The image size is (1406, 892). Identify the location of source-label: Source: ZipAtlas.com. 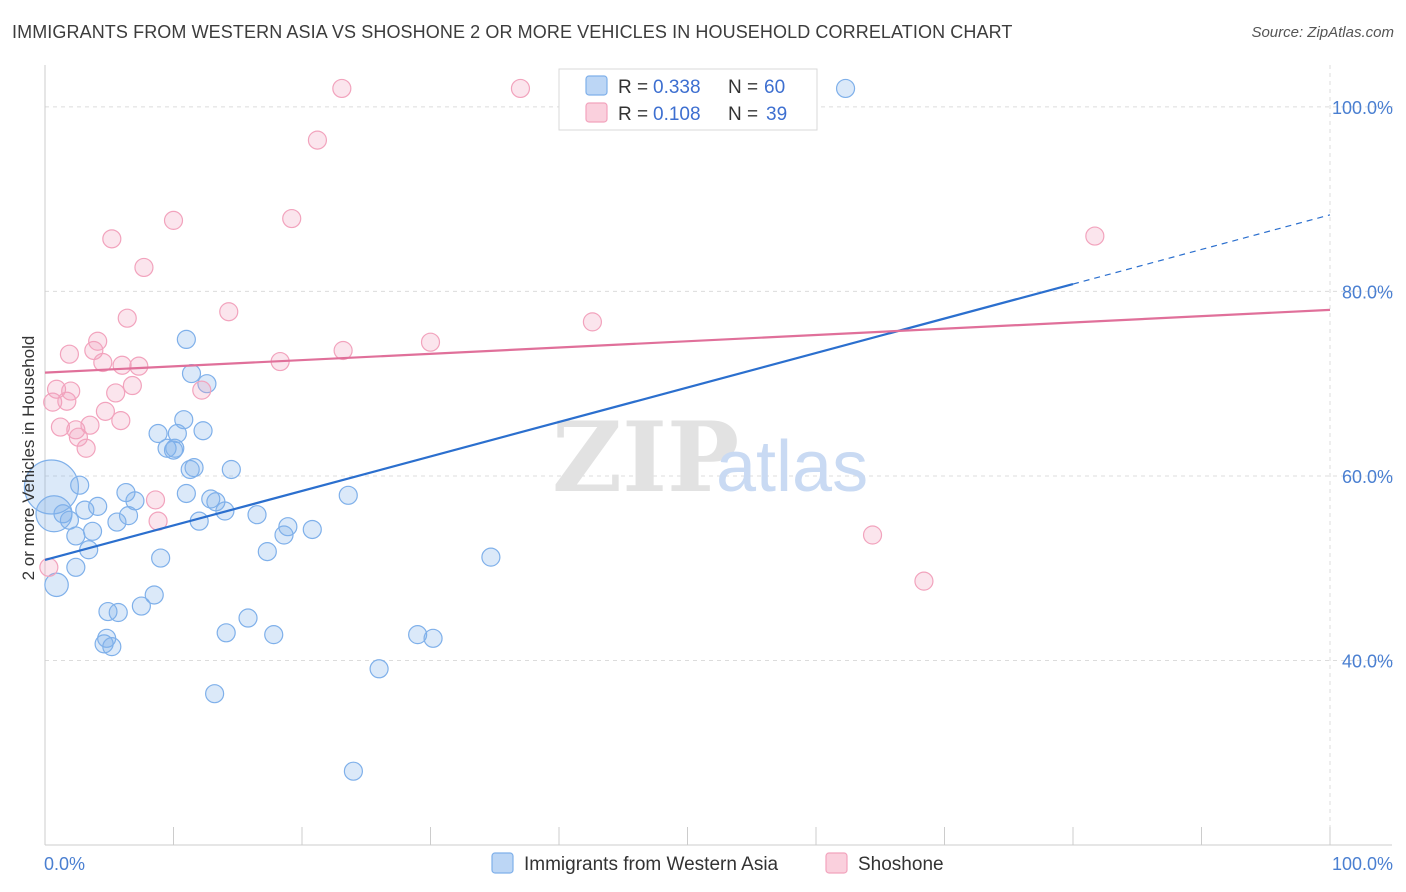
(1322, 32).